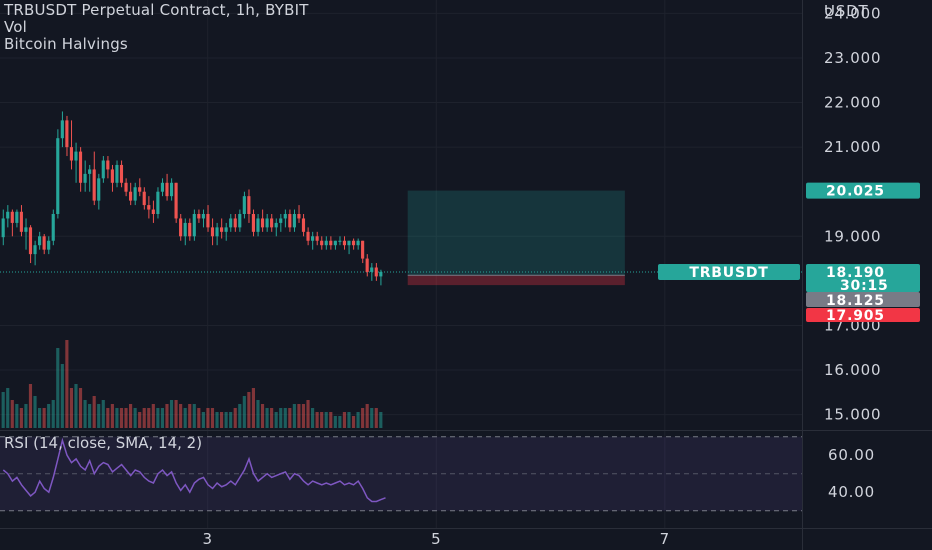 The height and width of the screenshot is (550, 932). Describe the element at coordinates (852, 370) in the screenshot. I see `price-axis-tick: 16.000` at that location.